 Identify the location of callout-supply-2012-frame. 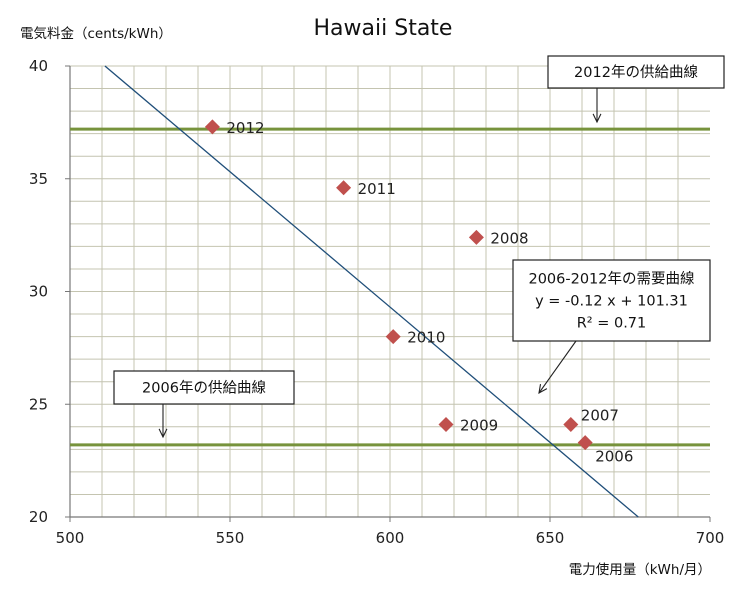
(636, 72).